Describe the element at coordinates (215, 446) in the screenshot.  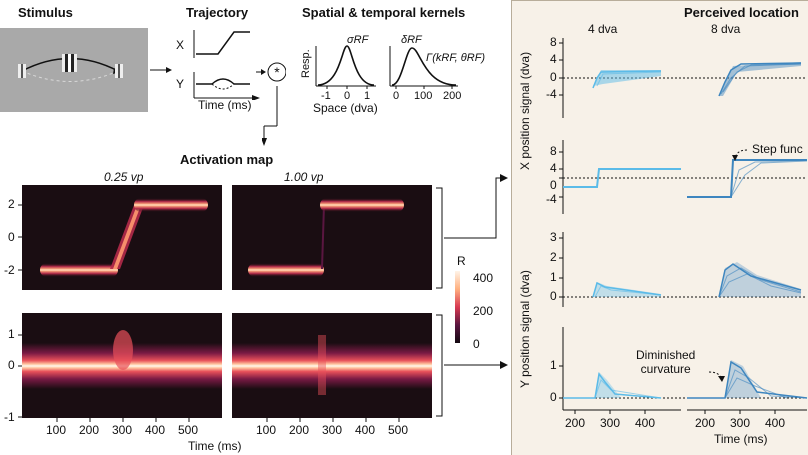
I see `act-xlabel: Time (ms)` at that location.